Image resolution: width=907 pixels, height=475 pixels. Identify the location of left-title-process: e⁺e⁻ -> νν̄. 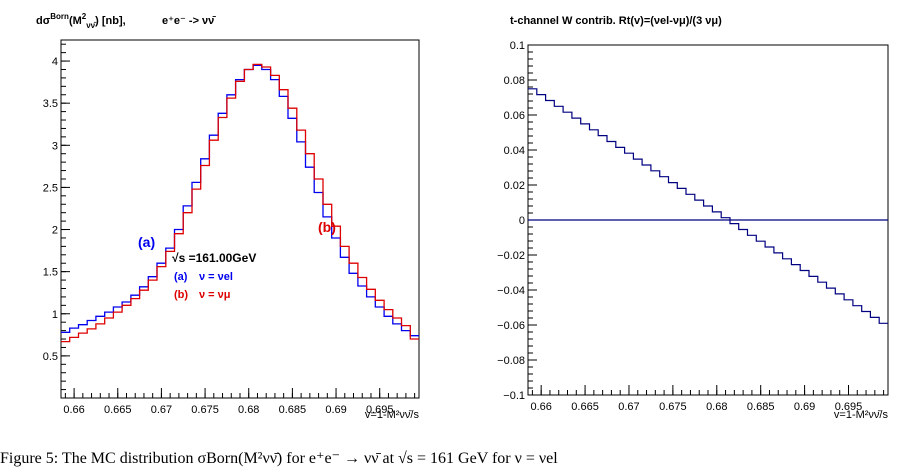
(189, 21).